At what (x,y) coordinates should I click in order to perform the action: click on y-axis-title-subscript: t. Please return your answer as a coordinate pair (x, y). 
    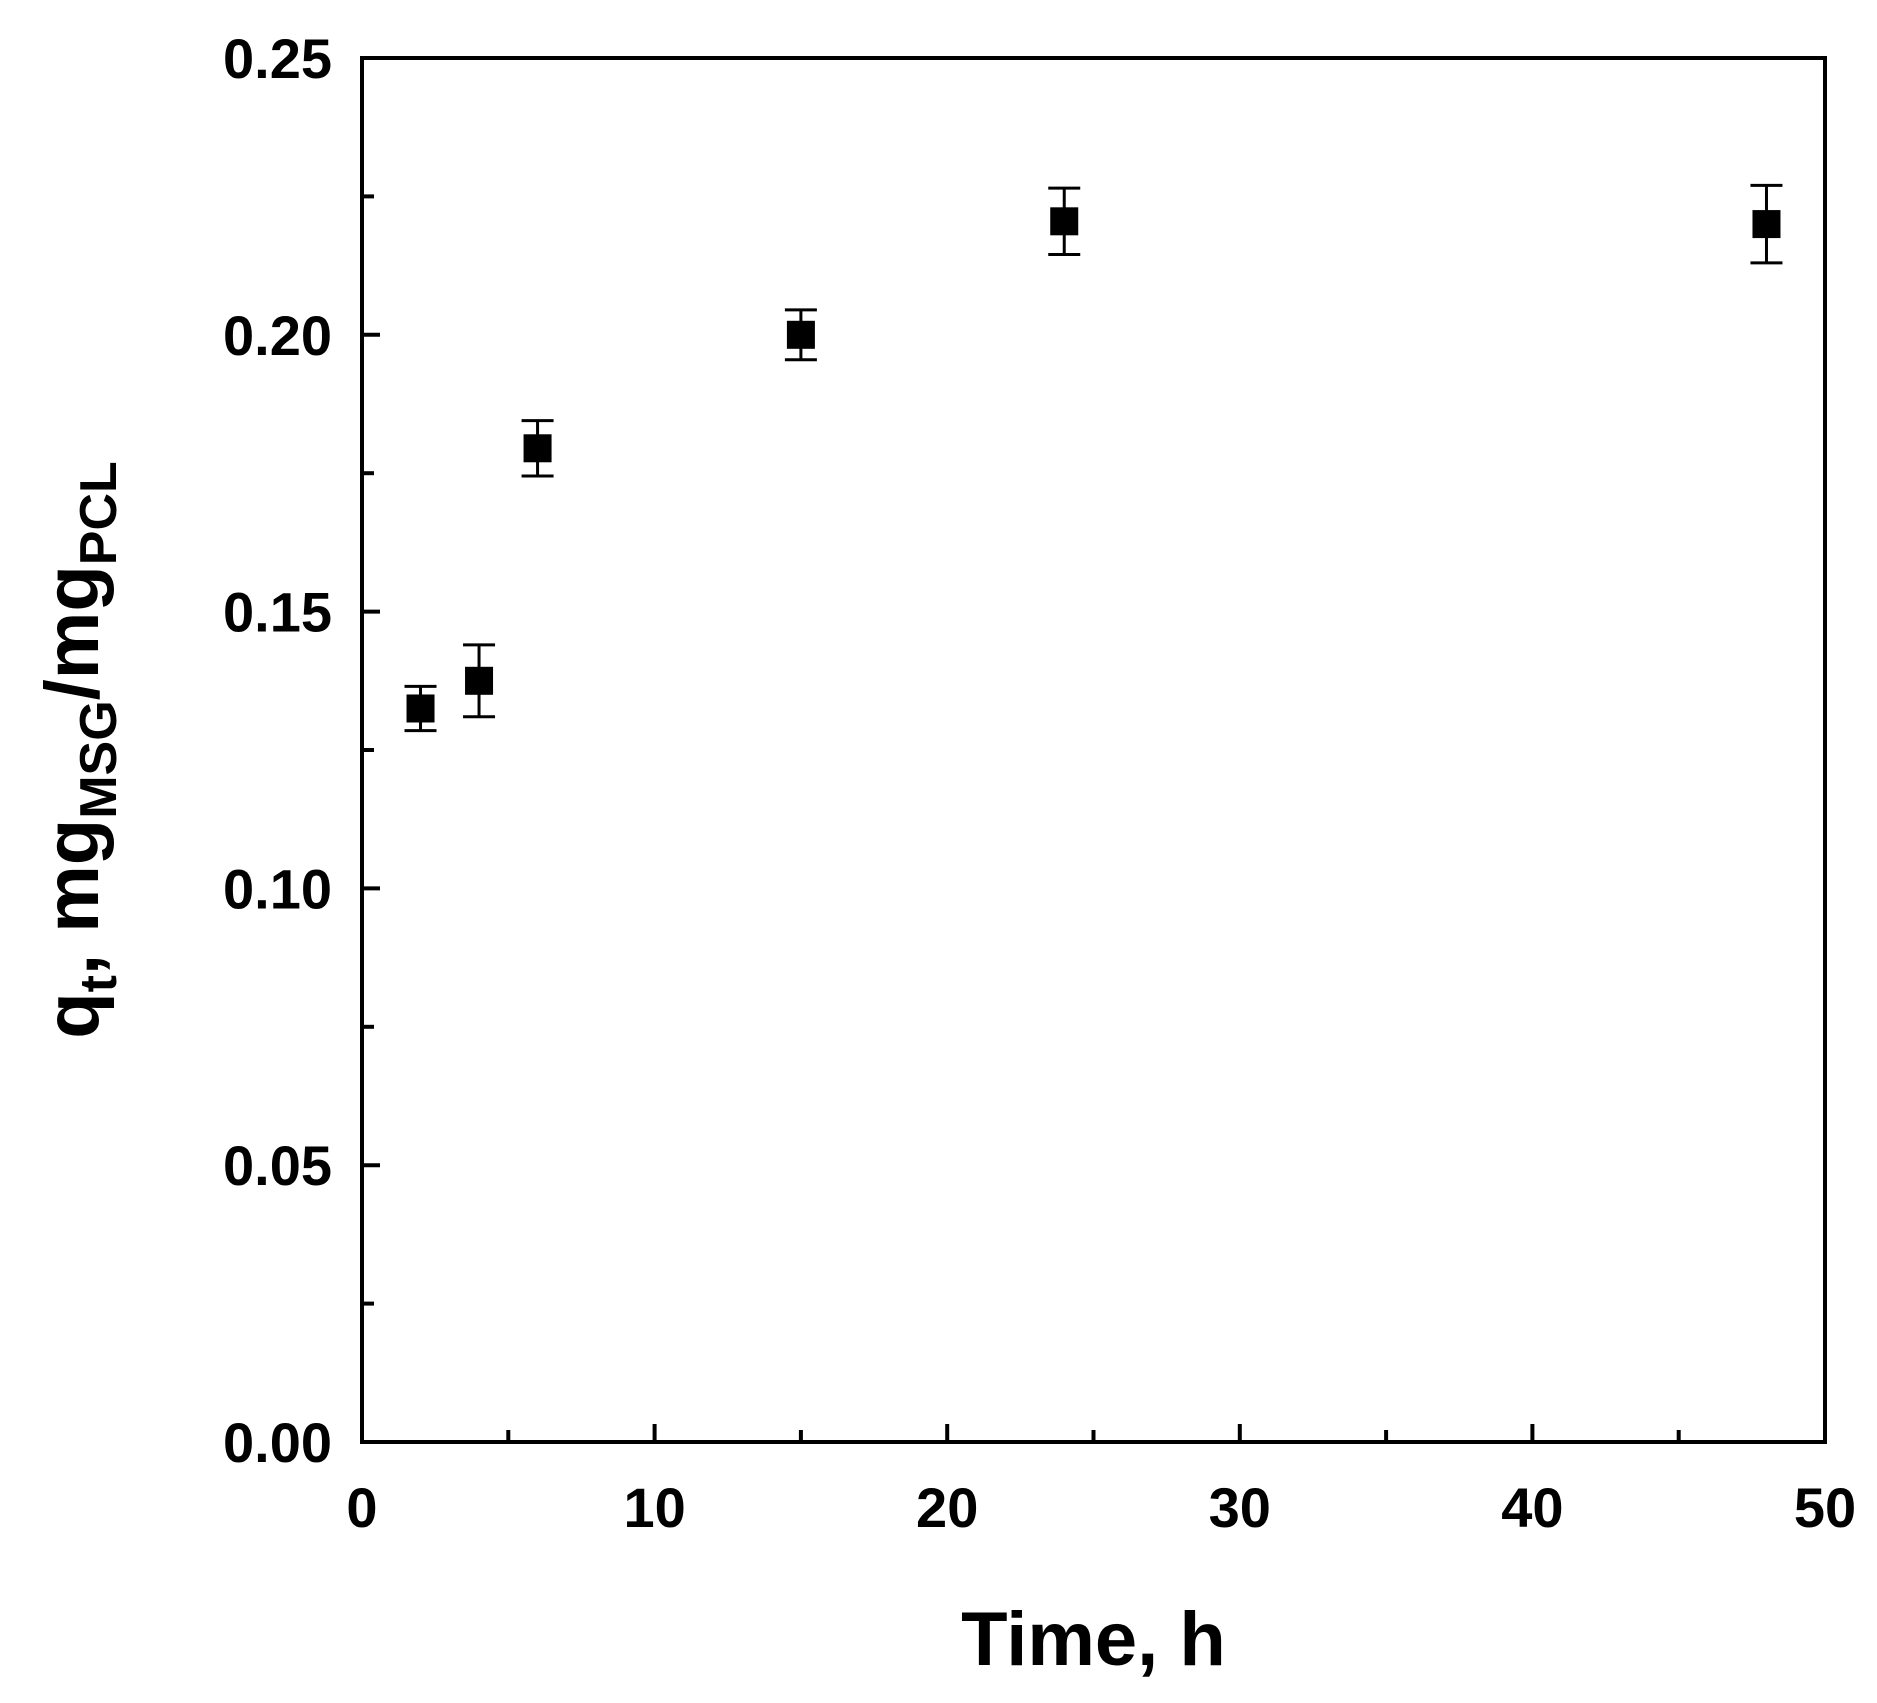
    Looking at the image, I should click on (99, 983).